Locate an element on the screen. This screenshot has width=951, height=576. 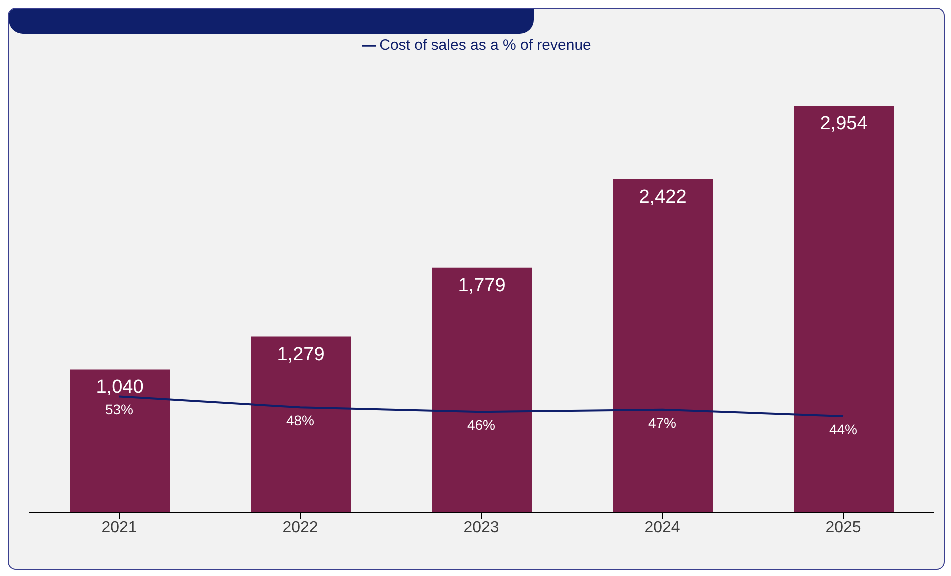
data-label: 44% is located at coordinates (843, 429).